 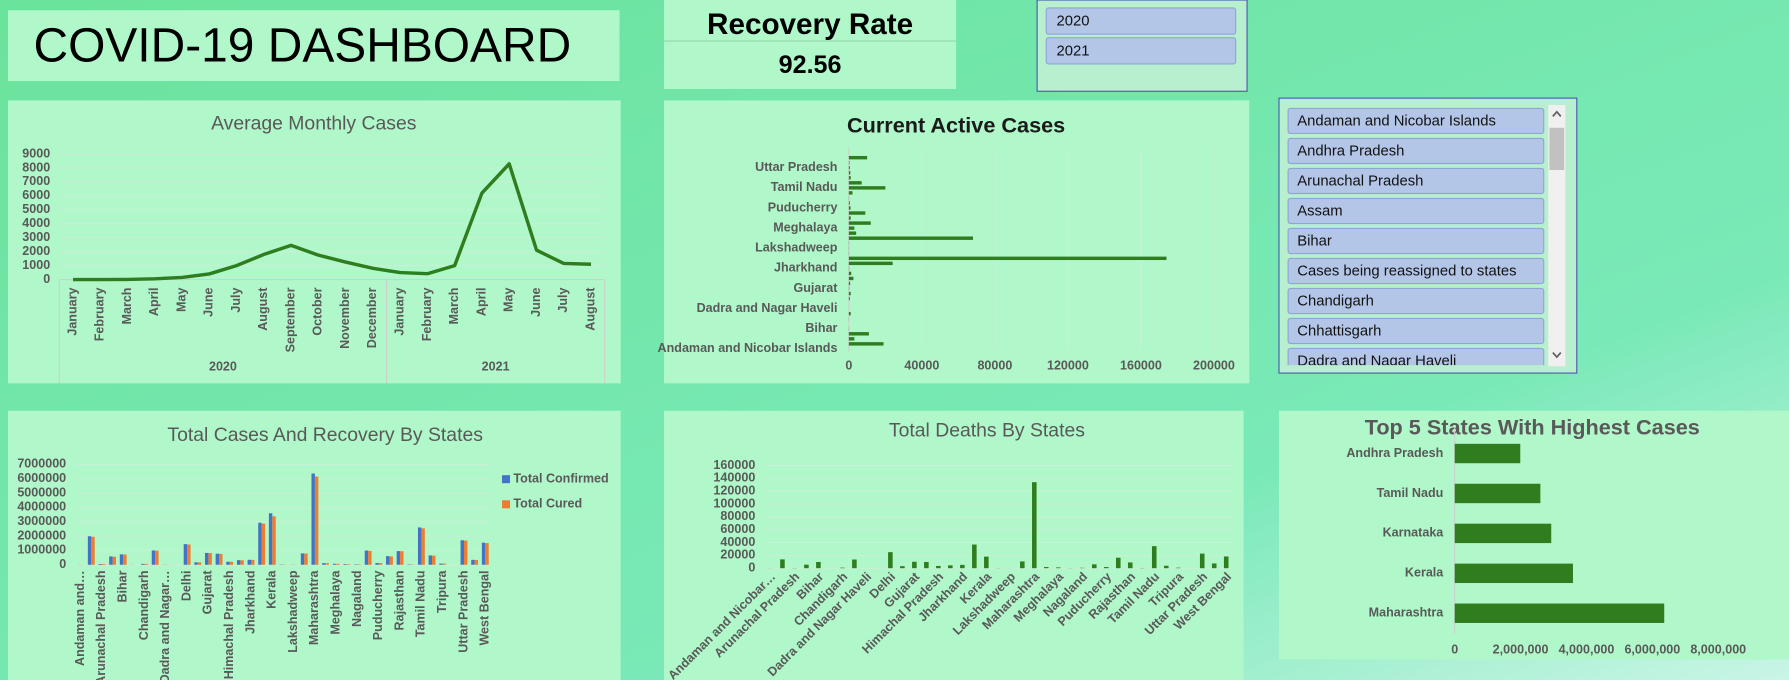 I want to click on y-tick-label: 40000, so click(x=737, y=542).